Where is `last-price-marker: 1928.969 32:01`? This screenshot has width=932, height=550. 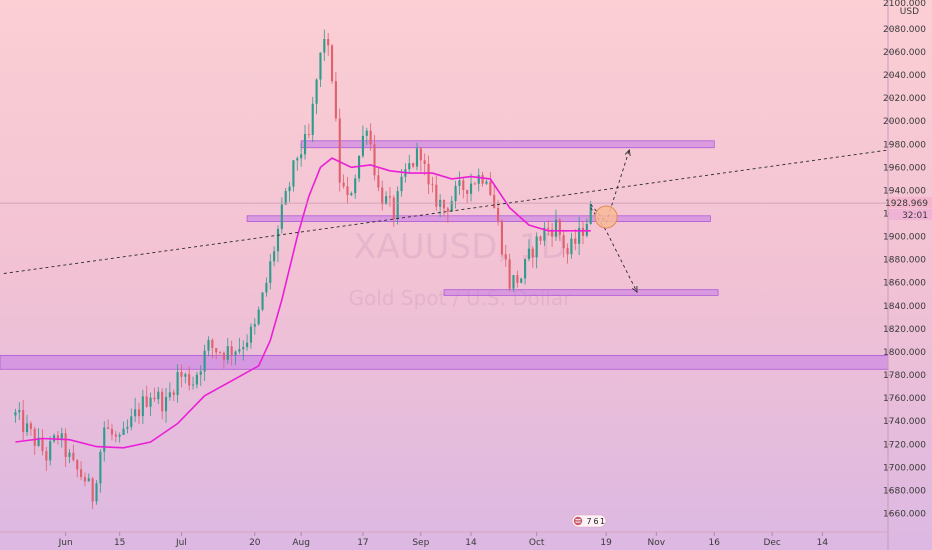
last-price-marker: 1928.969 32:01 is located at coordinates (908, 209).